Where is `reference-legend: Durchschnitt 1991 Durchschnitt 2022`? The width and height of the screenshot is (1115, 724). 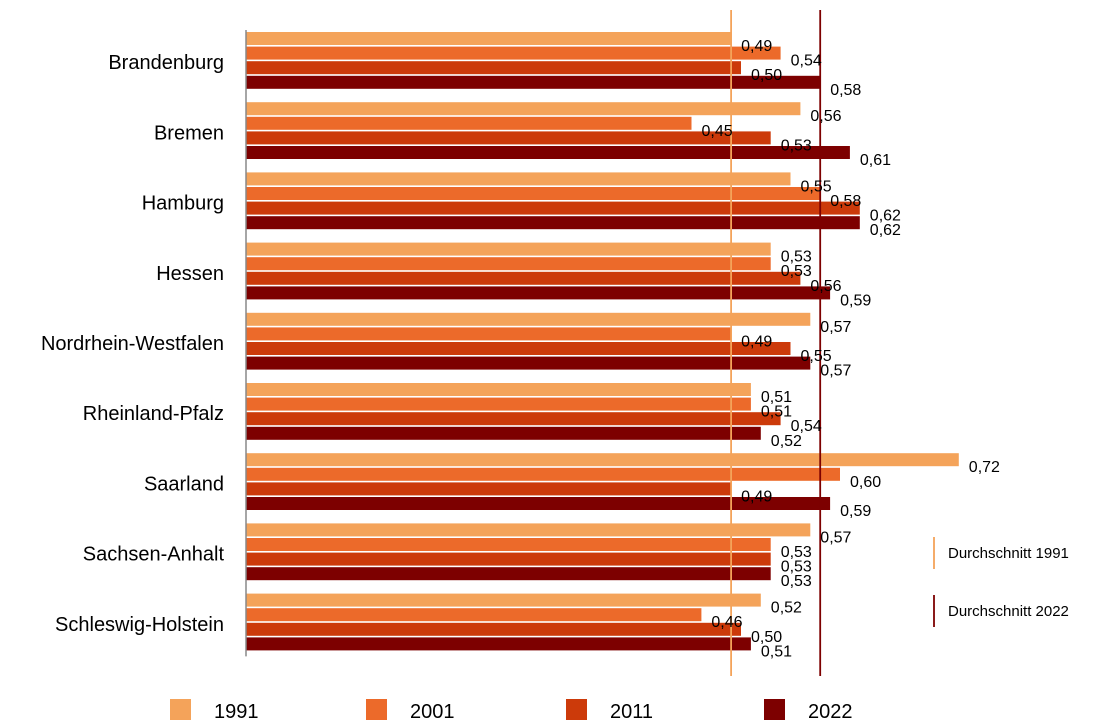 reference-legend: Durchschnitt 1991 Durchschnitt 2022 is located at coordinates (1001, 582).